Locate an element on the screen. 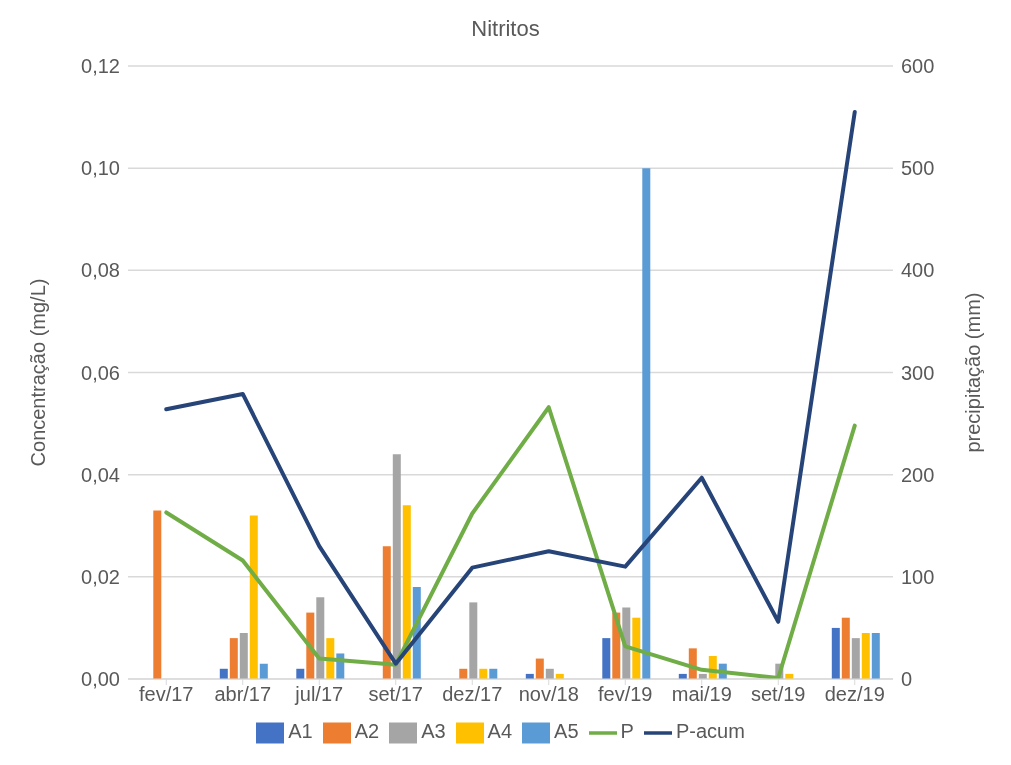  legend-label: A4 is located at coordinates (500, 731).